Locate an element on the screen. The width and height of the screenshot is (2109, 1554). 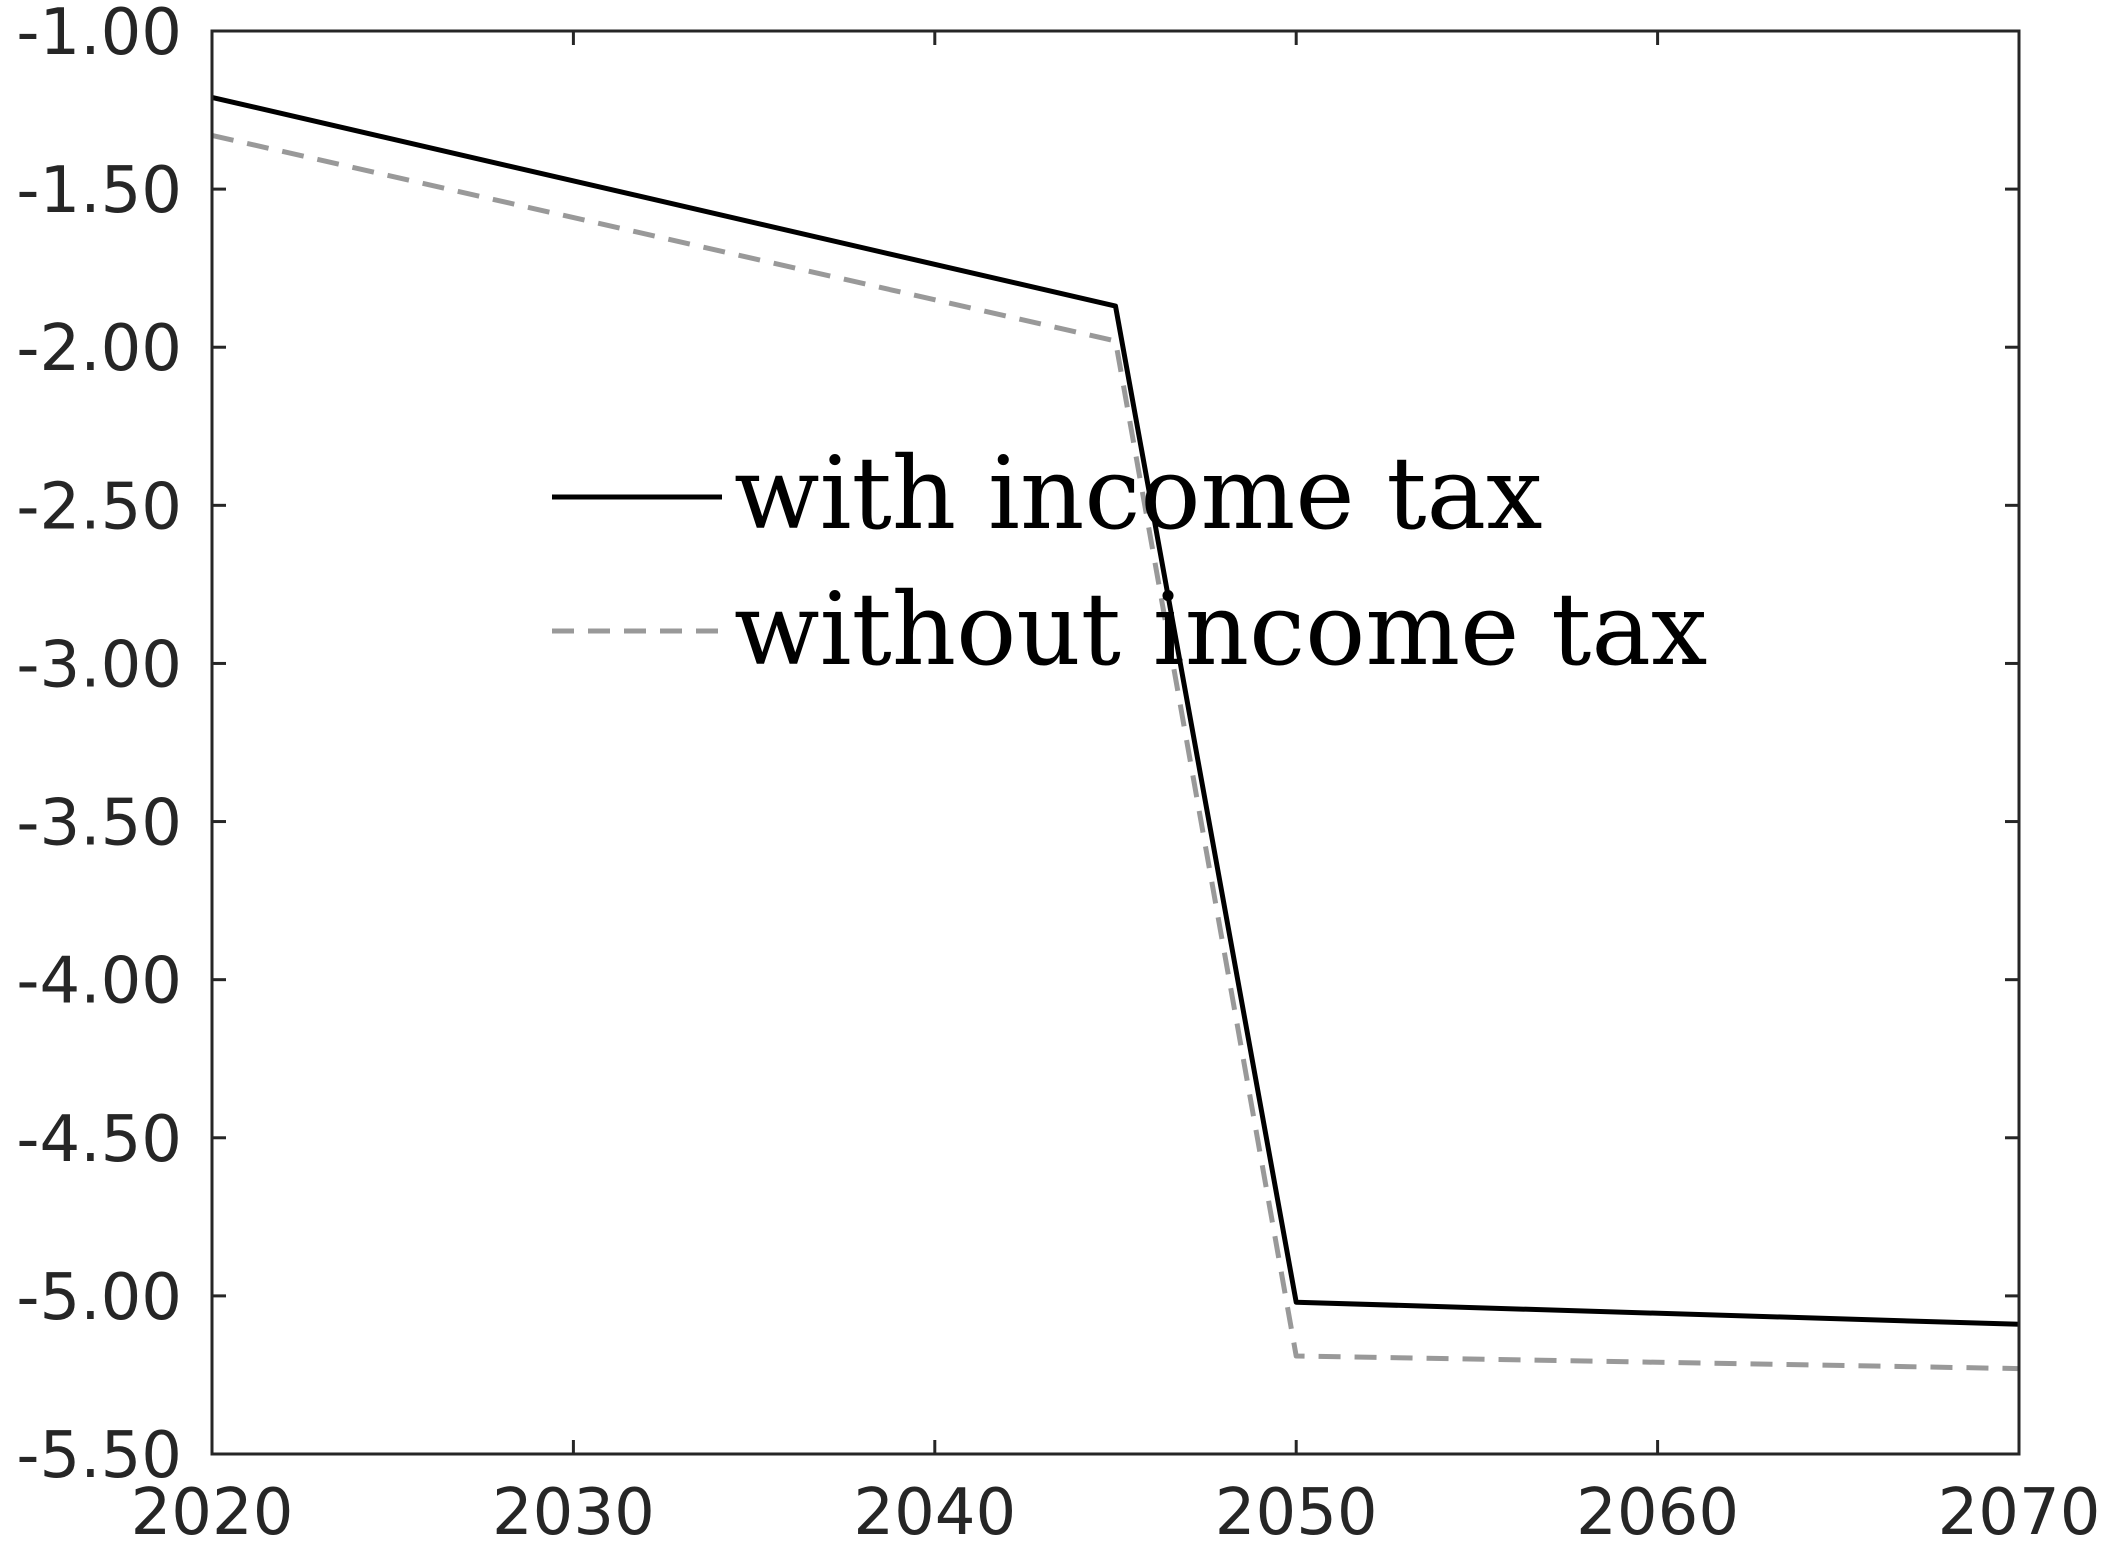
x-tick-label: 2070 is located at coordinates (2019, 1513).